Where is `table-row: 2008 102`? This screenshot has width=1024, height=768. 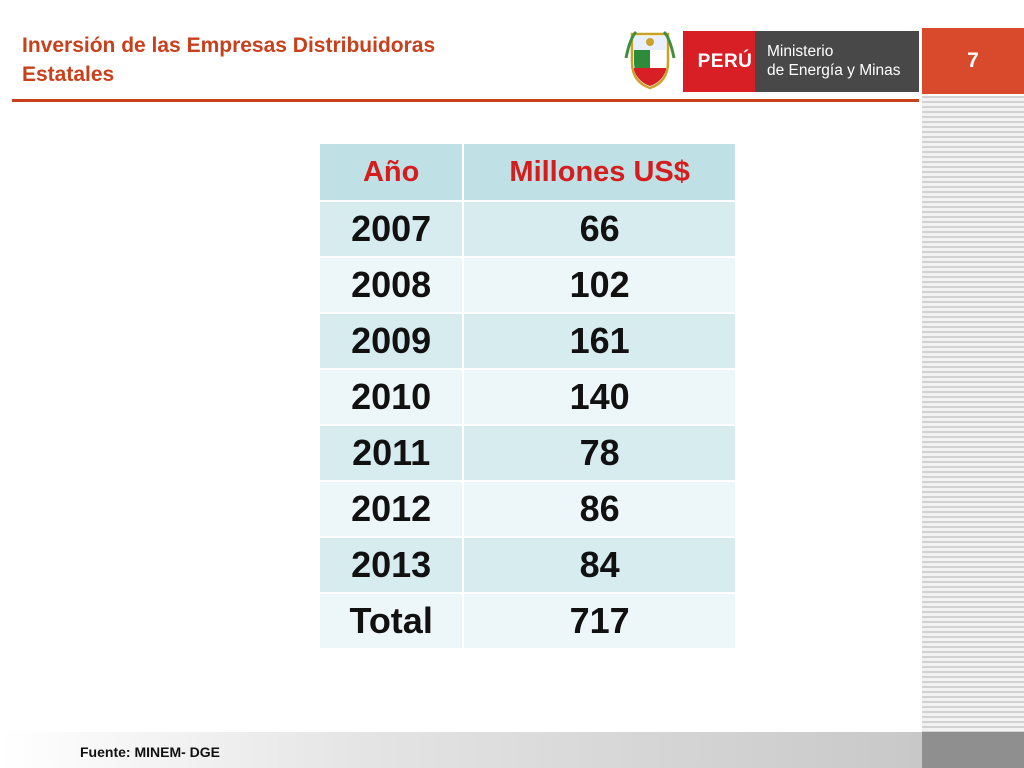 table-row: 2008 102 is located at coordinates (527, 285).